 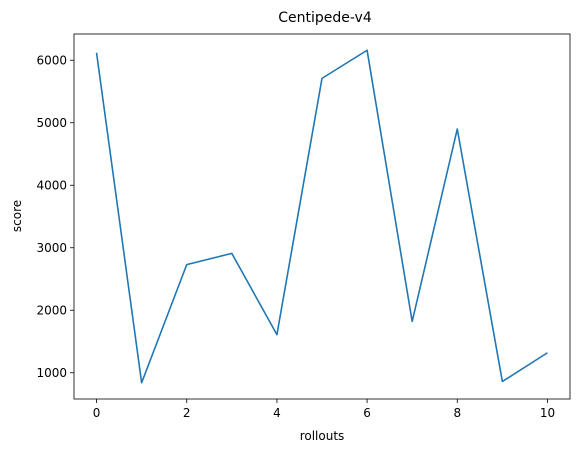 I want to click on y-tick-label: 3000, so click(x=51, y=248).